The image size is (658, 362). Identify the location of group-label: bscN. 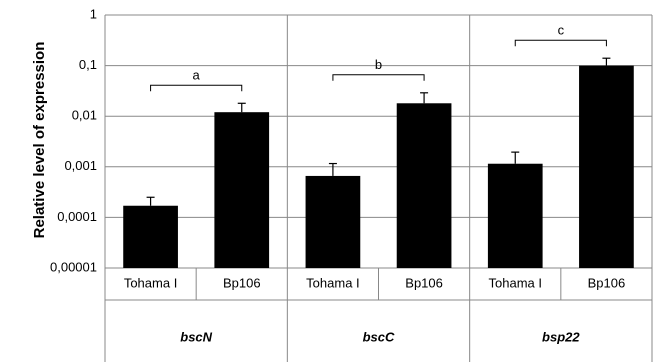
(196, 336).